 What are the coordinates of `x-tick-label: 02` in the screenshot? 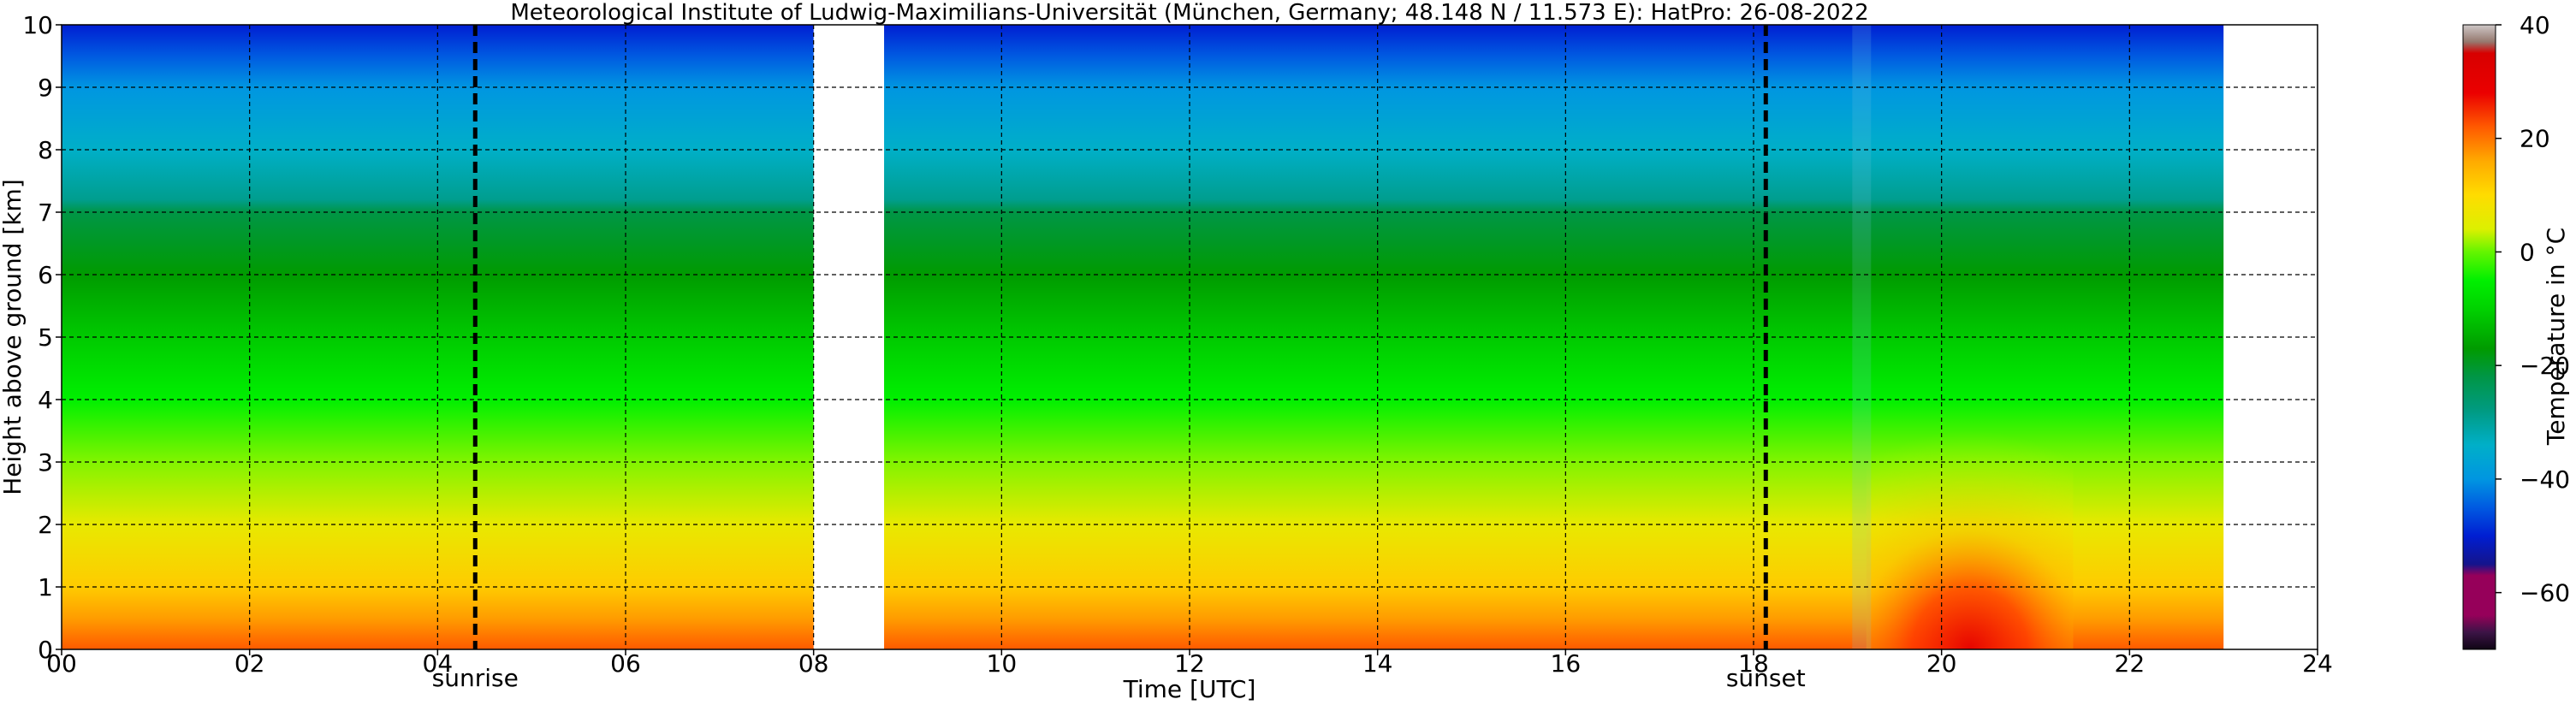 It's located at (249, 663).